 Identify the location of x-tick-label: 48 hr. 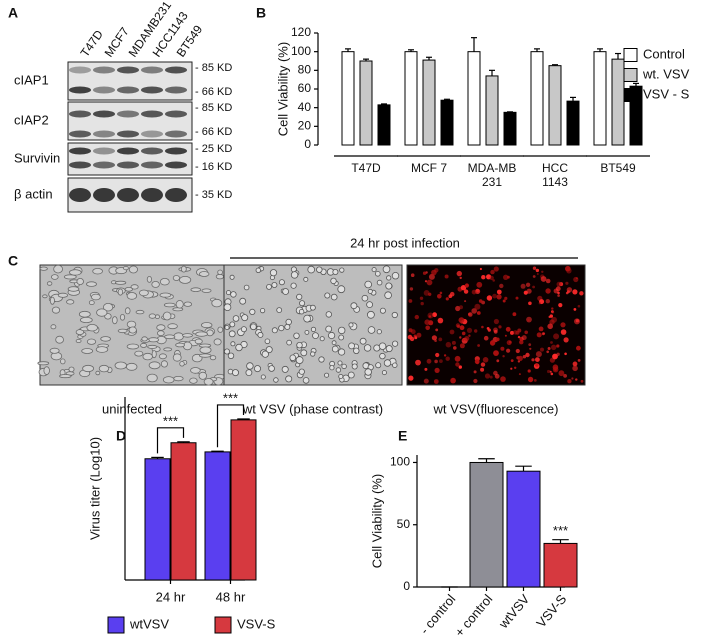
(231, 596).